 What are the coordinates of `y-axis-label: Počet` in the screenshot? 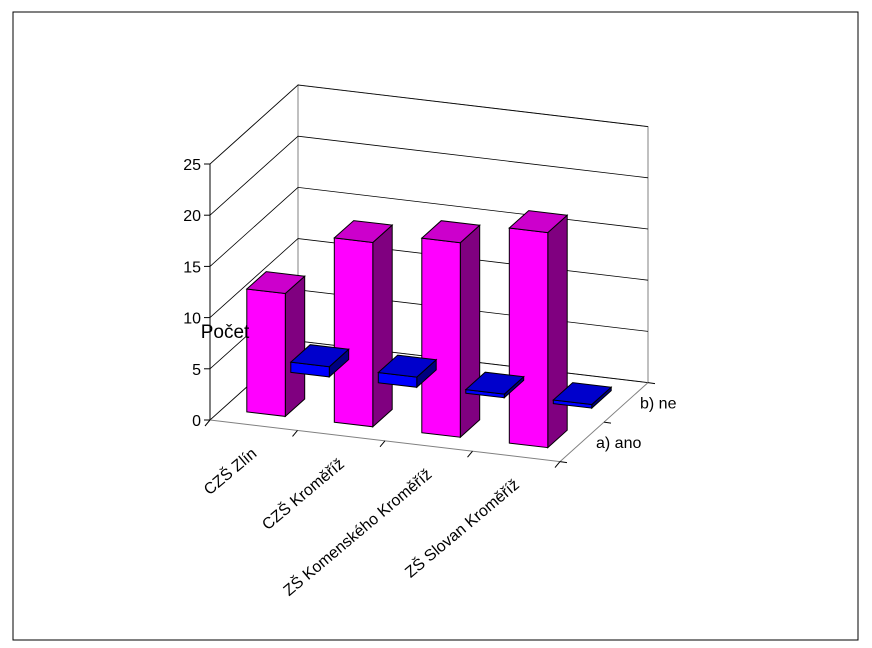 It's located at (225, 332).